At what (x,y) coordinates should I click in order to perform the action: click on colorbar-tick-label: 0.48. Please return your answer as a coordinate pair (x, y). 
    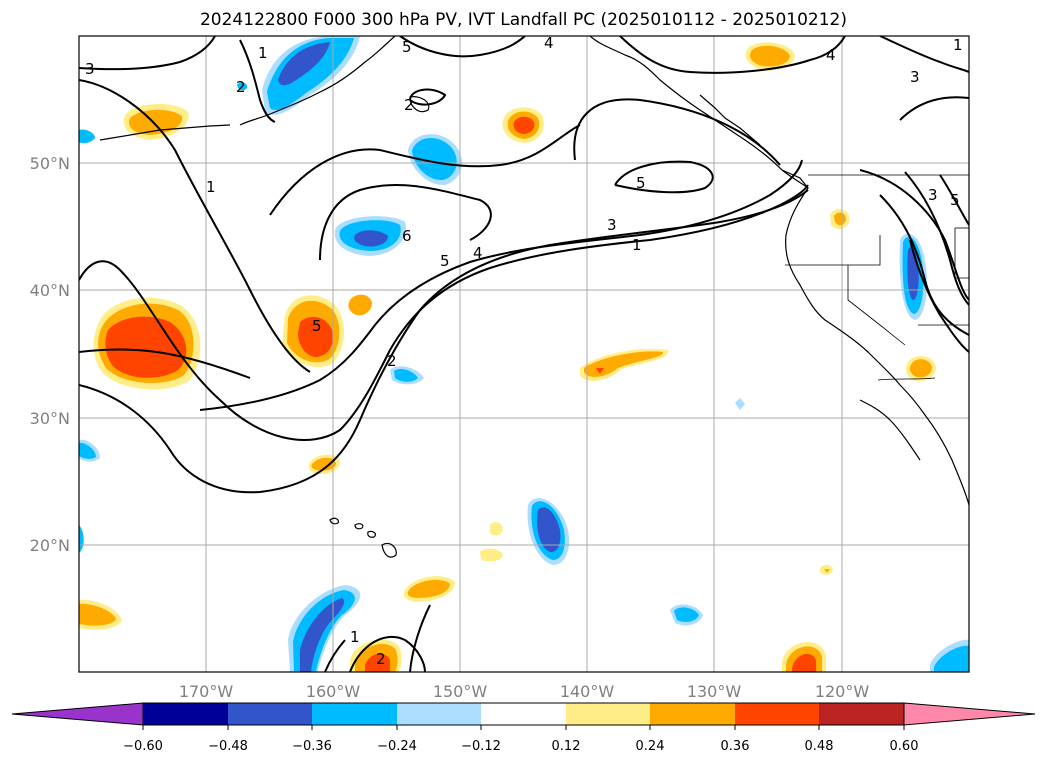
    Looking at the image, I should click on (819, 746).